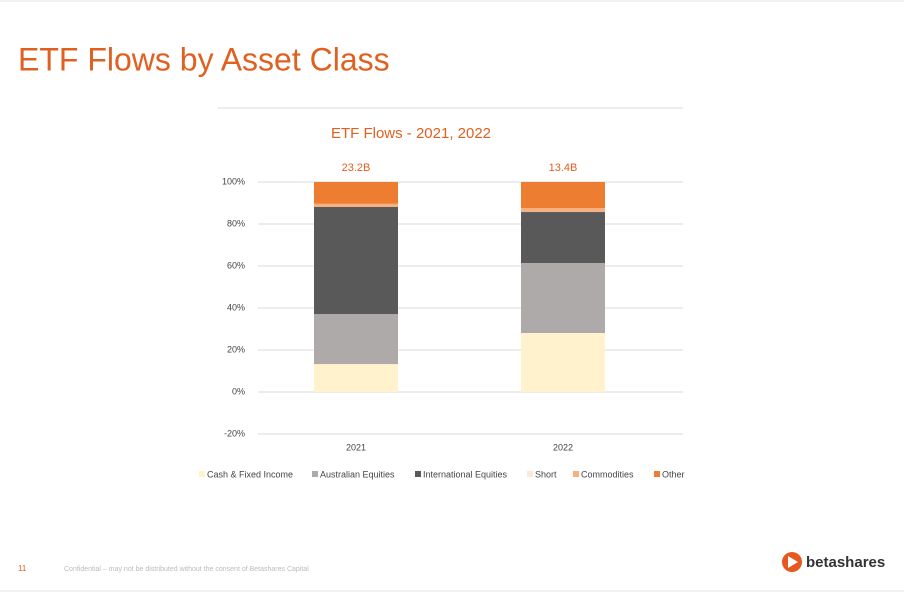 The width and height of the screenshot is (904, 594). I want to click on total-label: 23.2B, so click(356, 168).